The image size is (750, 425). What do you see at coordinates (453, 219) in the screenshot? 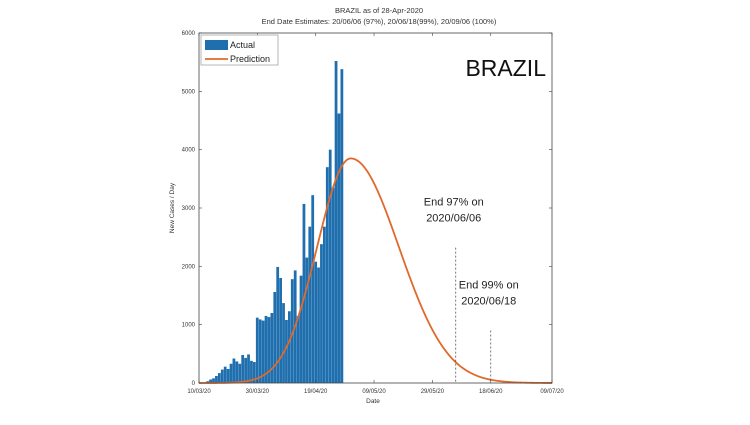
I see `annotation-text-0-line2: 2020/06/06` at bounding box center [453, 219].